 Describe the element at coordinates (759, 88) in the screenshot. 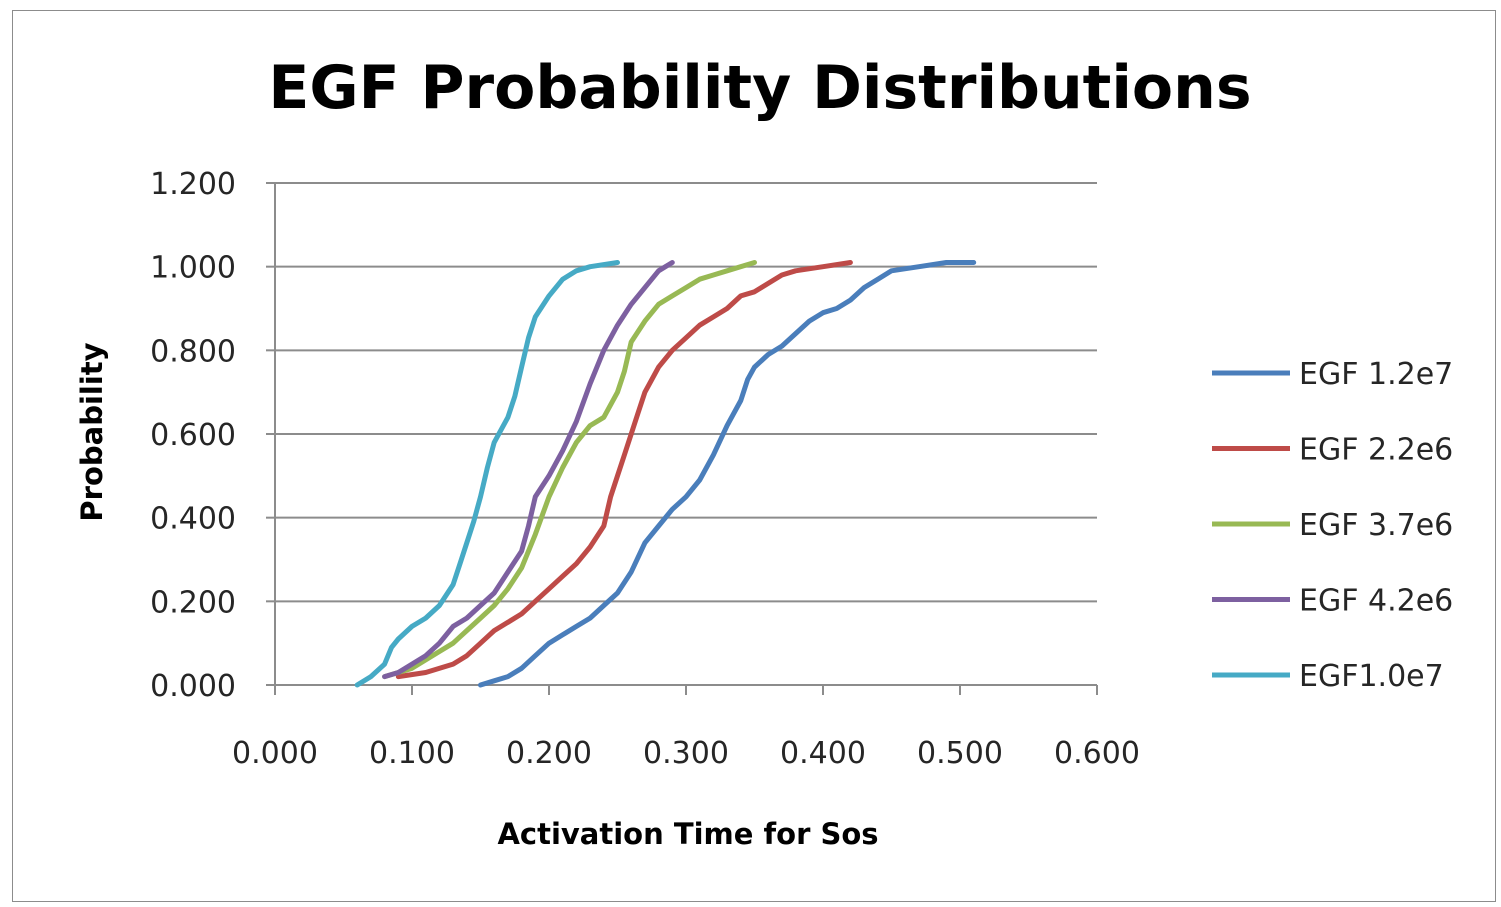

I see `chart-title: EGF Probability Distributions` at that location.